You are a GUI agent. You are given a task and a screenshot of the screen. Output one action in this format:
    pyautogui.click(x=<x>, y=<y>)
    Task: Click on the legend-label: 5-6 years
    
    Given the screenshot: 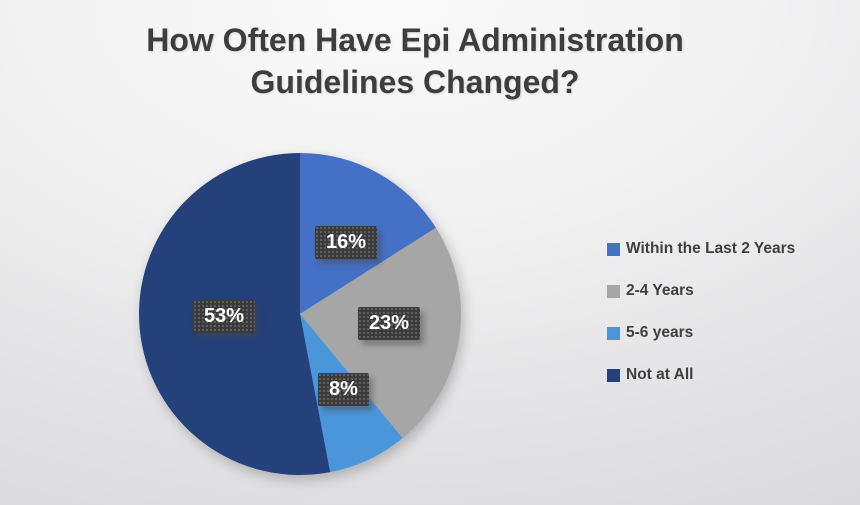 What is the action you would take?
    pyautogui.click(x=660, y=332)
    